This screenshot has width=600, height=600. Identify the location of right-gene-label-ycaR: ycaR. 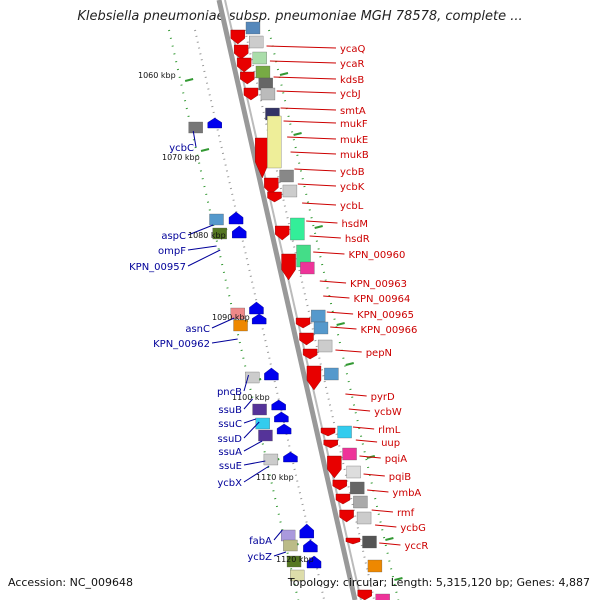
(352, 64).